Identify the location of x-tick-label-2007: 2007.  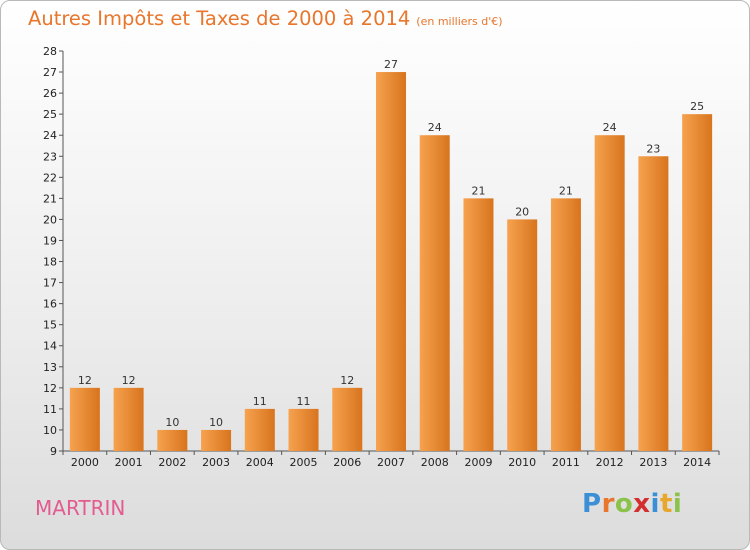
(391, 462).